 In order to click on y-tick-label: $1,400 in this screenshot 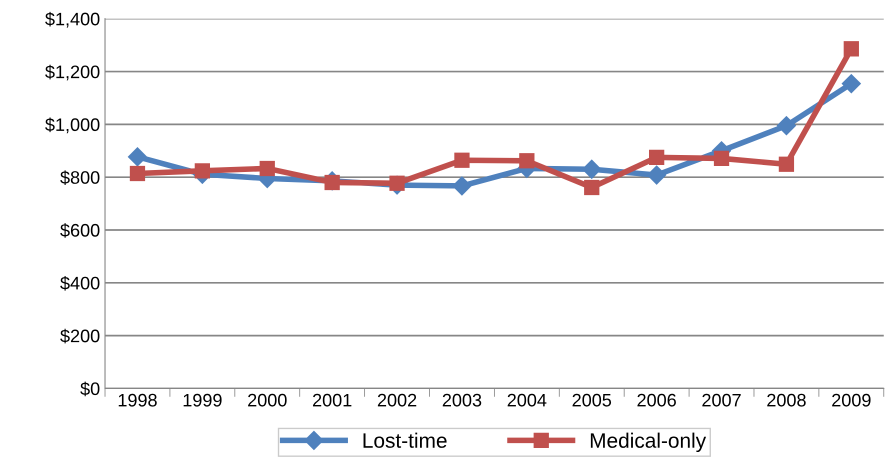, I will do `click(72, 20)`.